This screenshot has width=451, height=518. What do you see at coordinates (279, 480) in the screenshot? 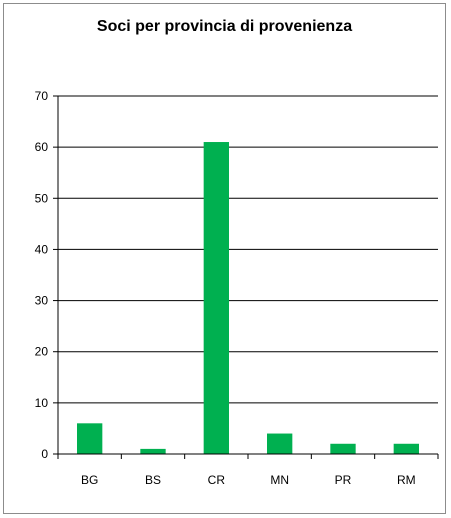
I see `x-tick-label: MN` at bounding box center [279, 480].